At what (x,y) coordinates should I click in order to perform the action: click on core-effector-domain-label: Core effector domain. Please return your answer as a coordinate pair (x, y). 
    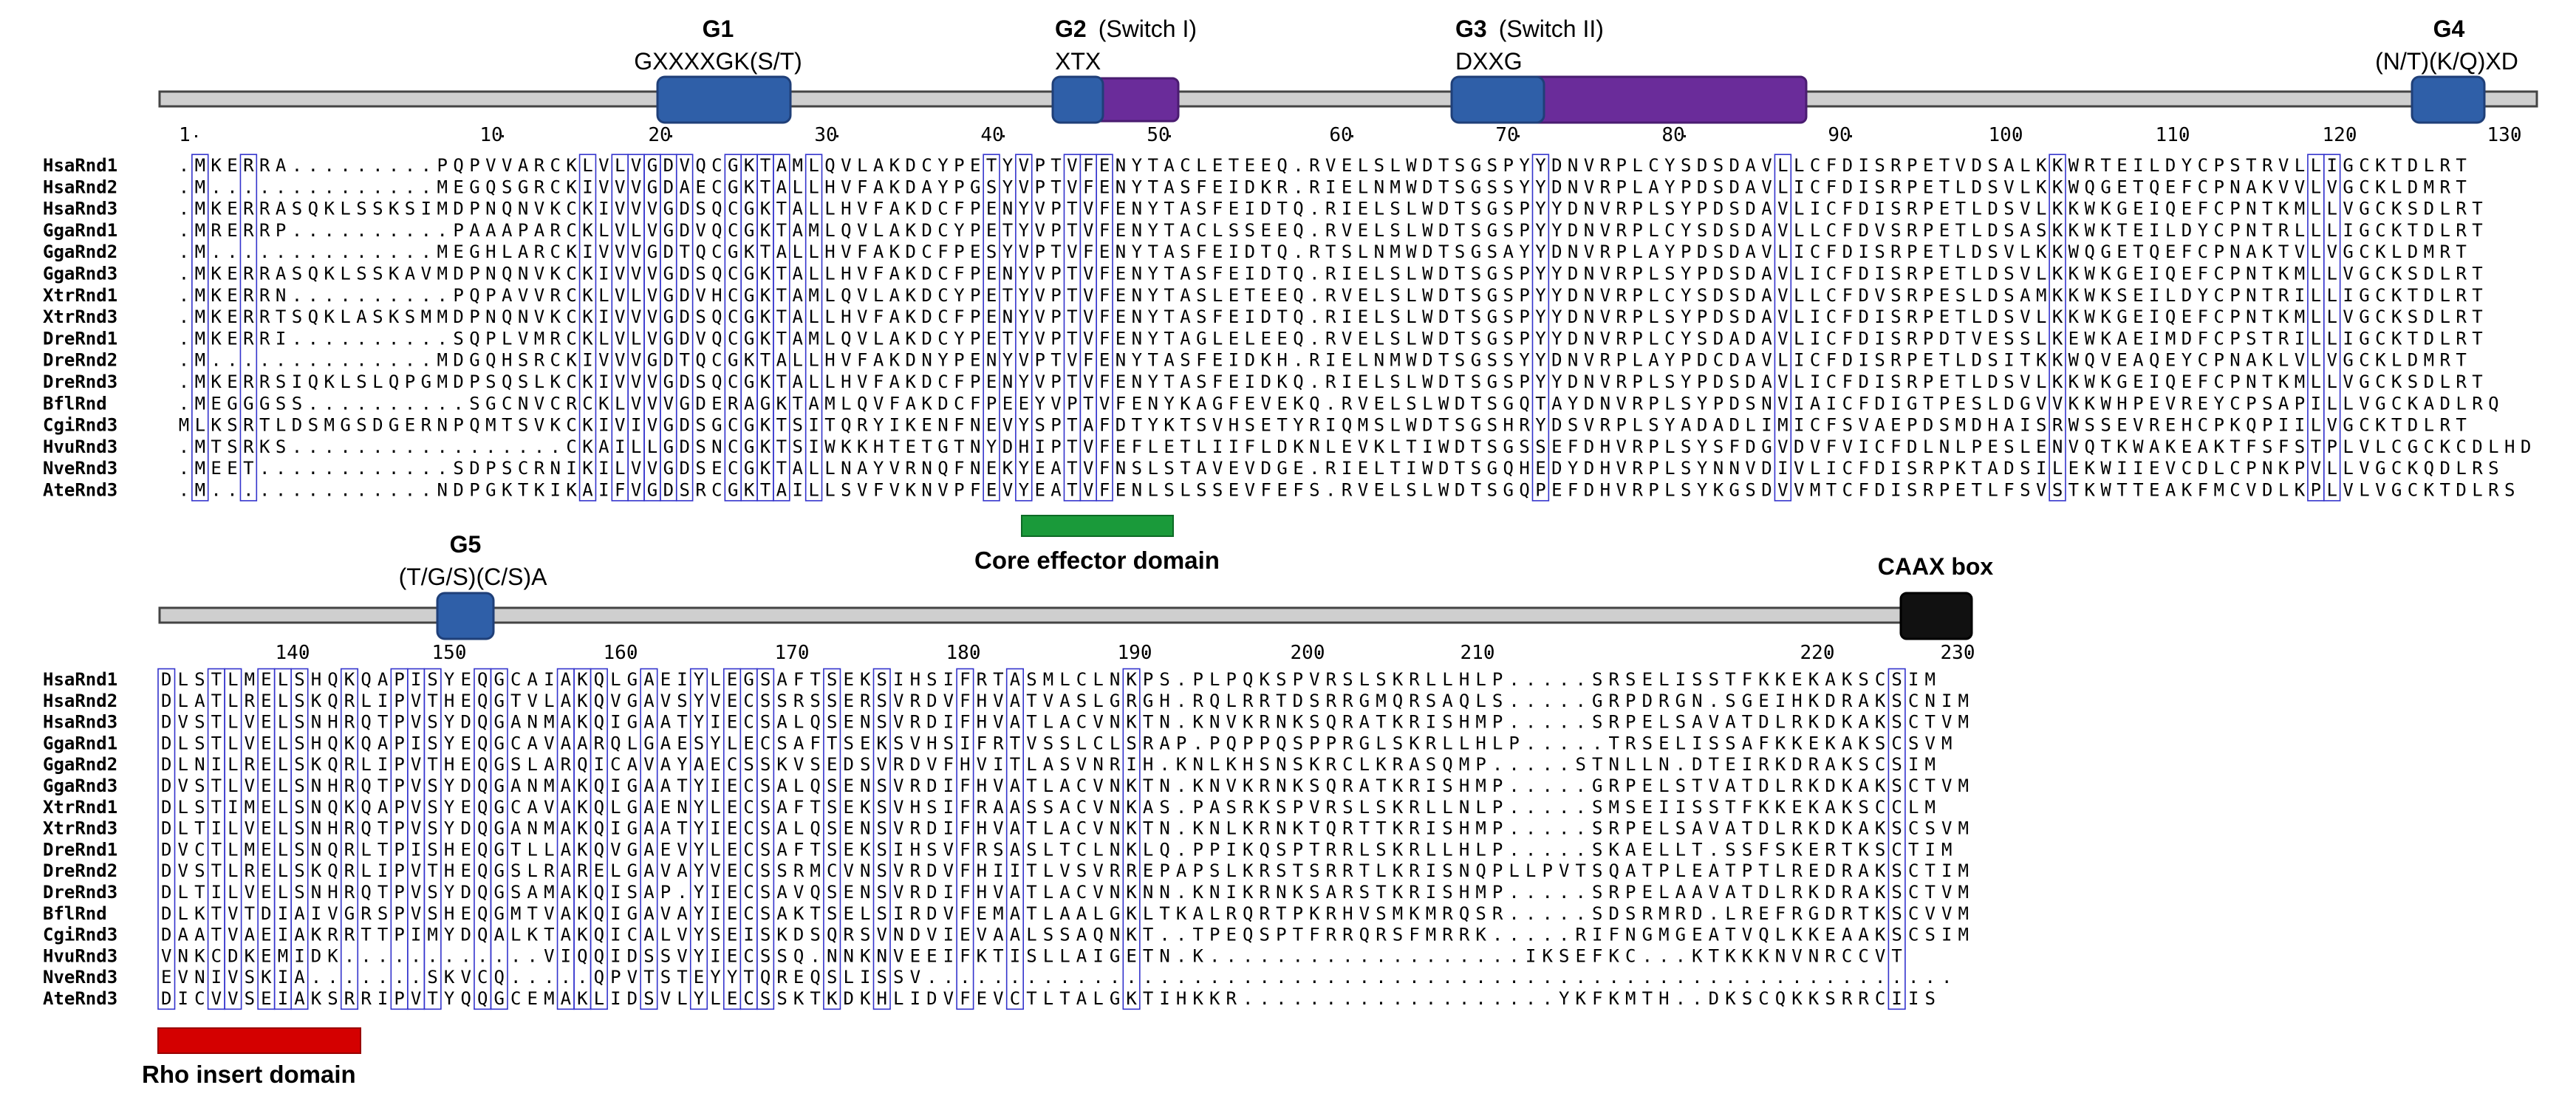
    Looking at the image, I should click on (1097, 560).